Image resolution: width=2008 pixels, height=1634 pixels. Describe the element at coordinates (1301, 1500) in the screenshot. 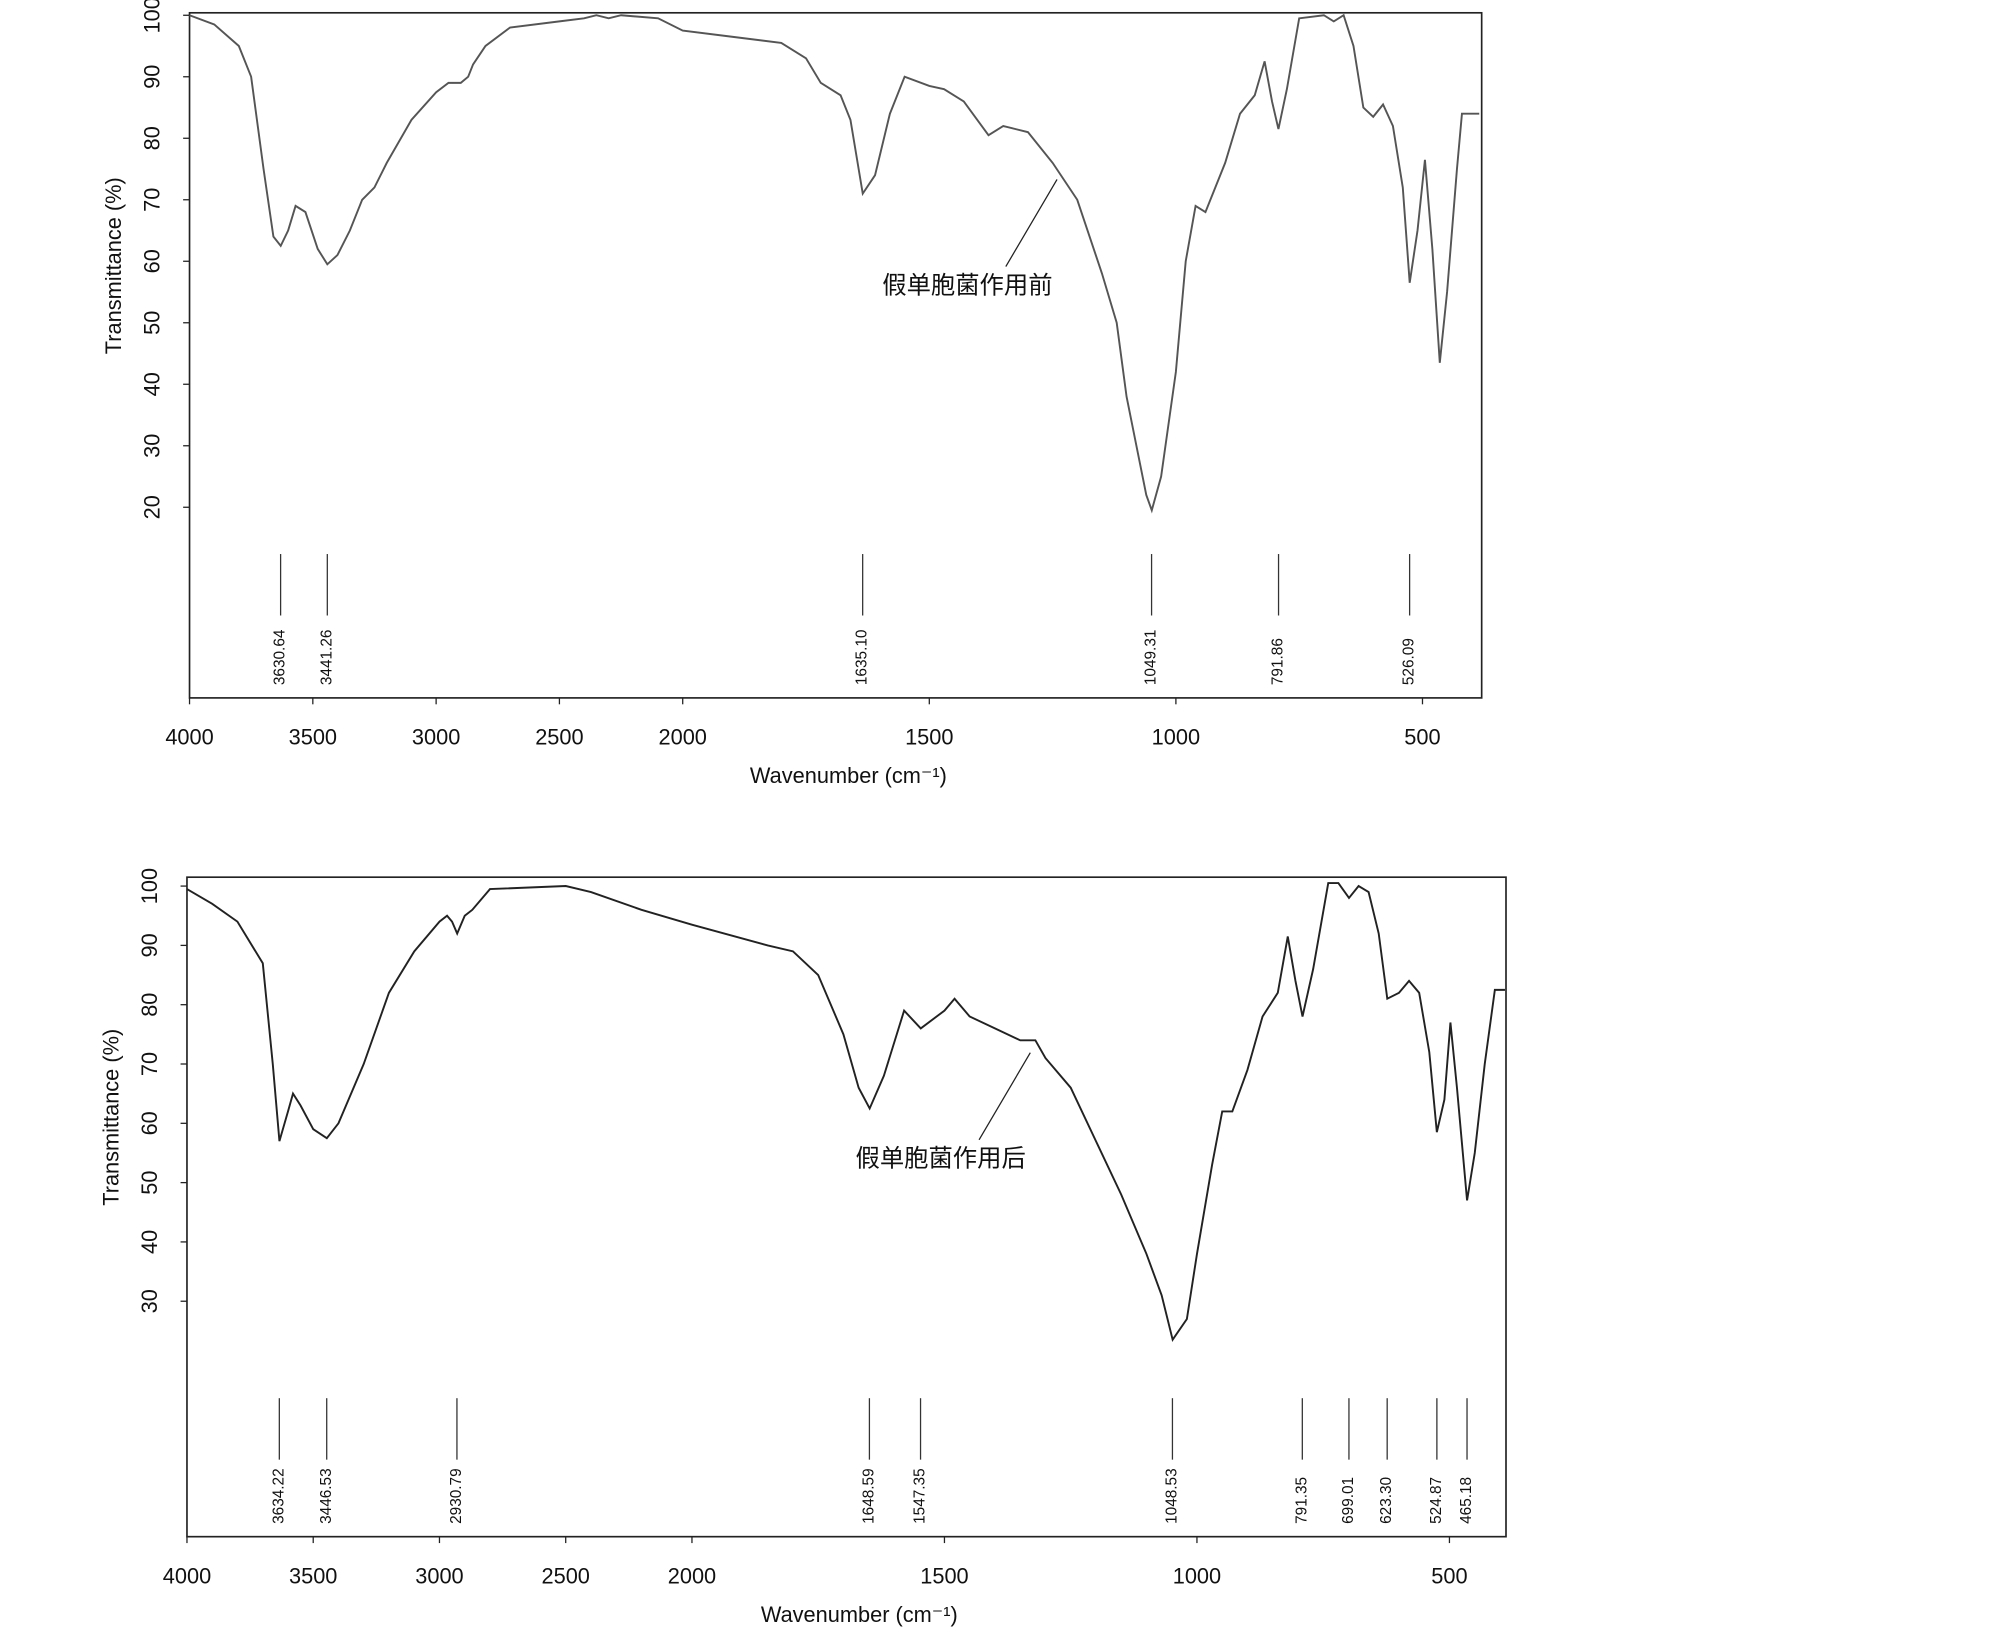

I see `peak-label: 791.35` at that location.